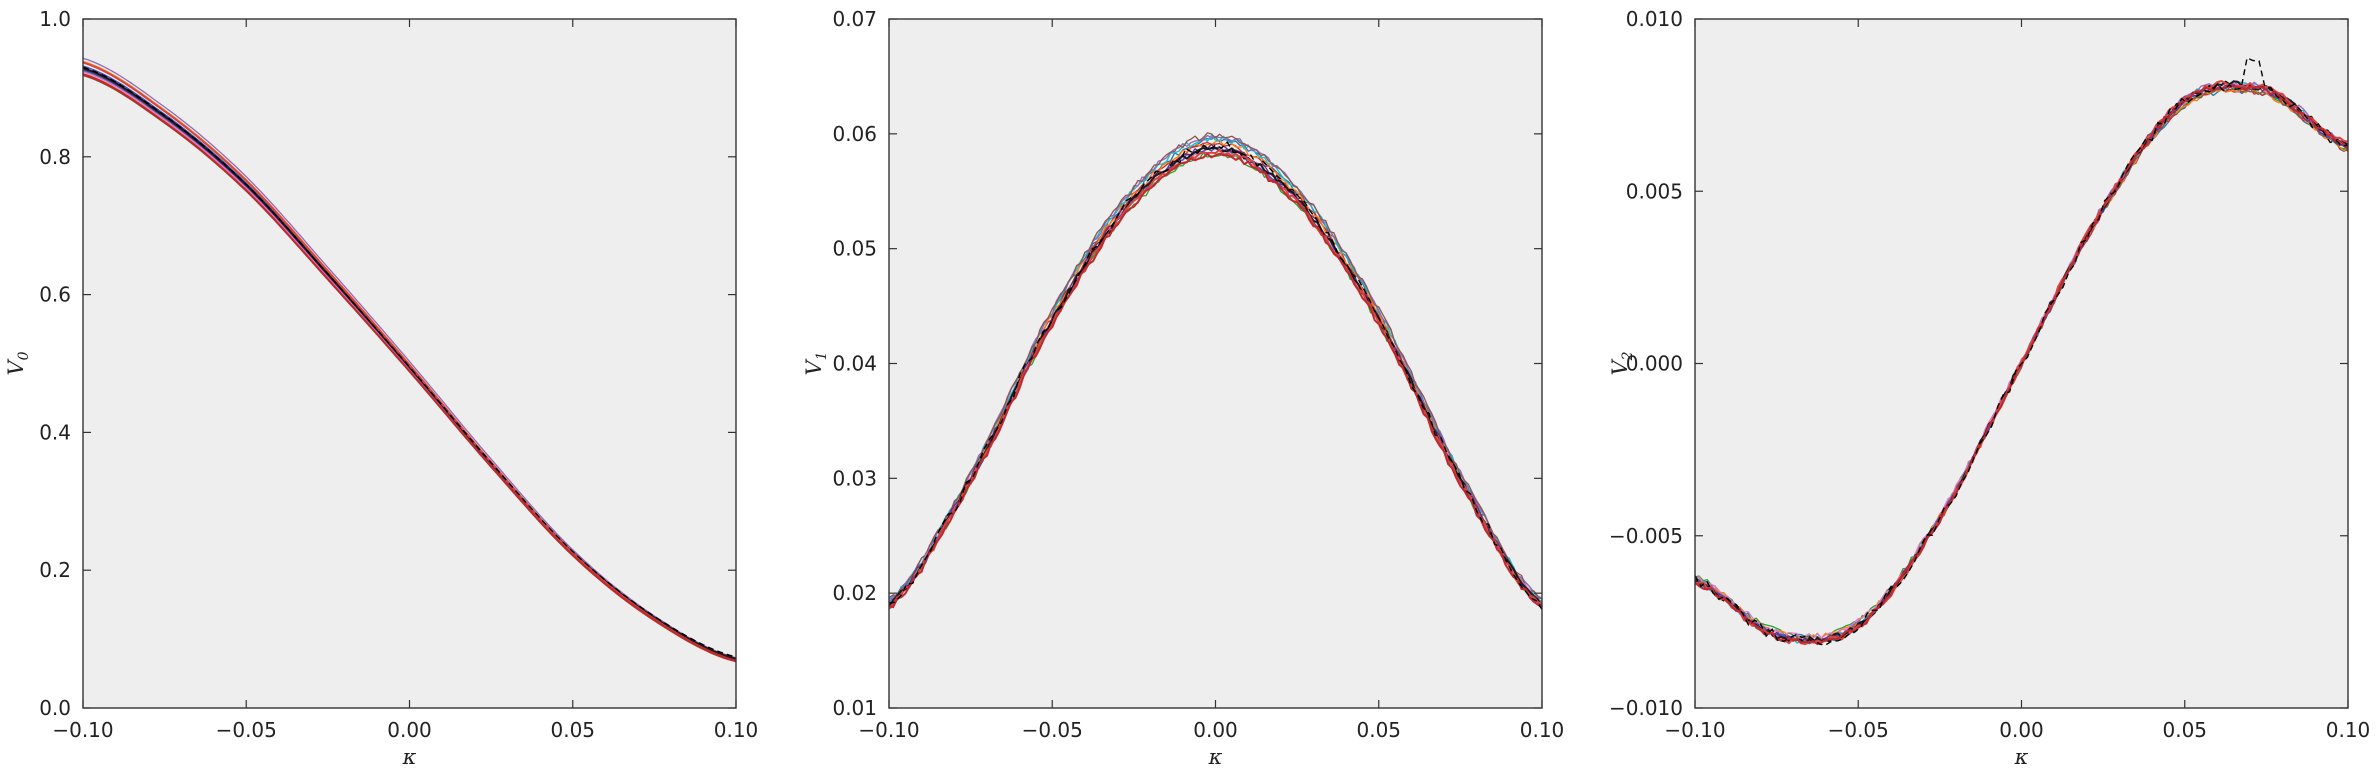 The width and height of the screenshot is (2377, 778). Describe the element at coordinates (1628, 356) in the screenshot. I see `y-axis-label-subscript: 2` at that location.